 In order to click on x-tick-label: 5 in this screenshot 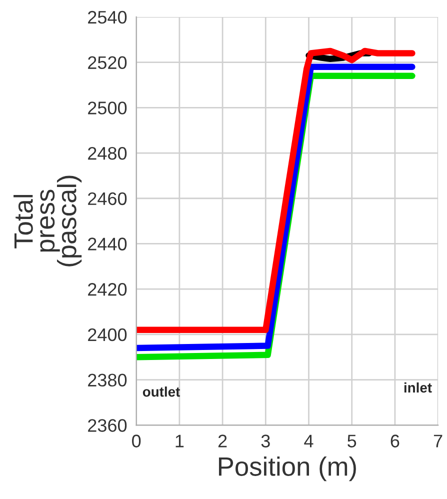, I will do `click(352, 441)`.